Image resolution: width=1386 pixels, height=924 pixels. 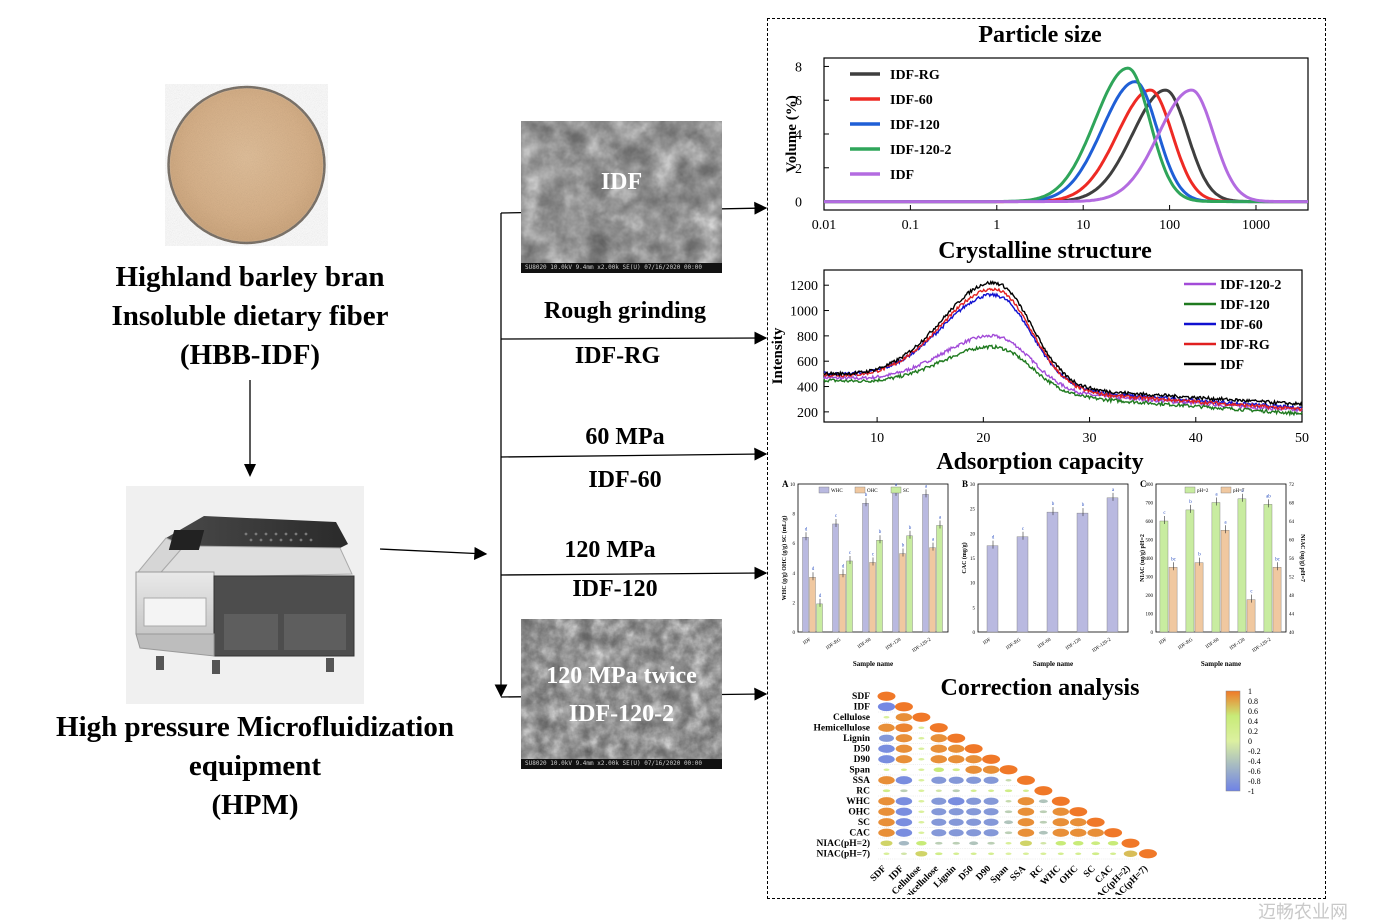 I want to click on colorbar, so click(x=1233, y=741).